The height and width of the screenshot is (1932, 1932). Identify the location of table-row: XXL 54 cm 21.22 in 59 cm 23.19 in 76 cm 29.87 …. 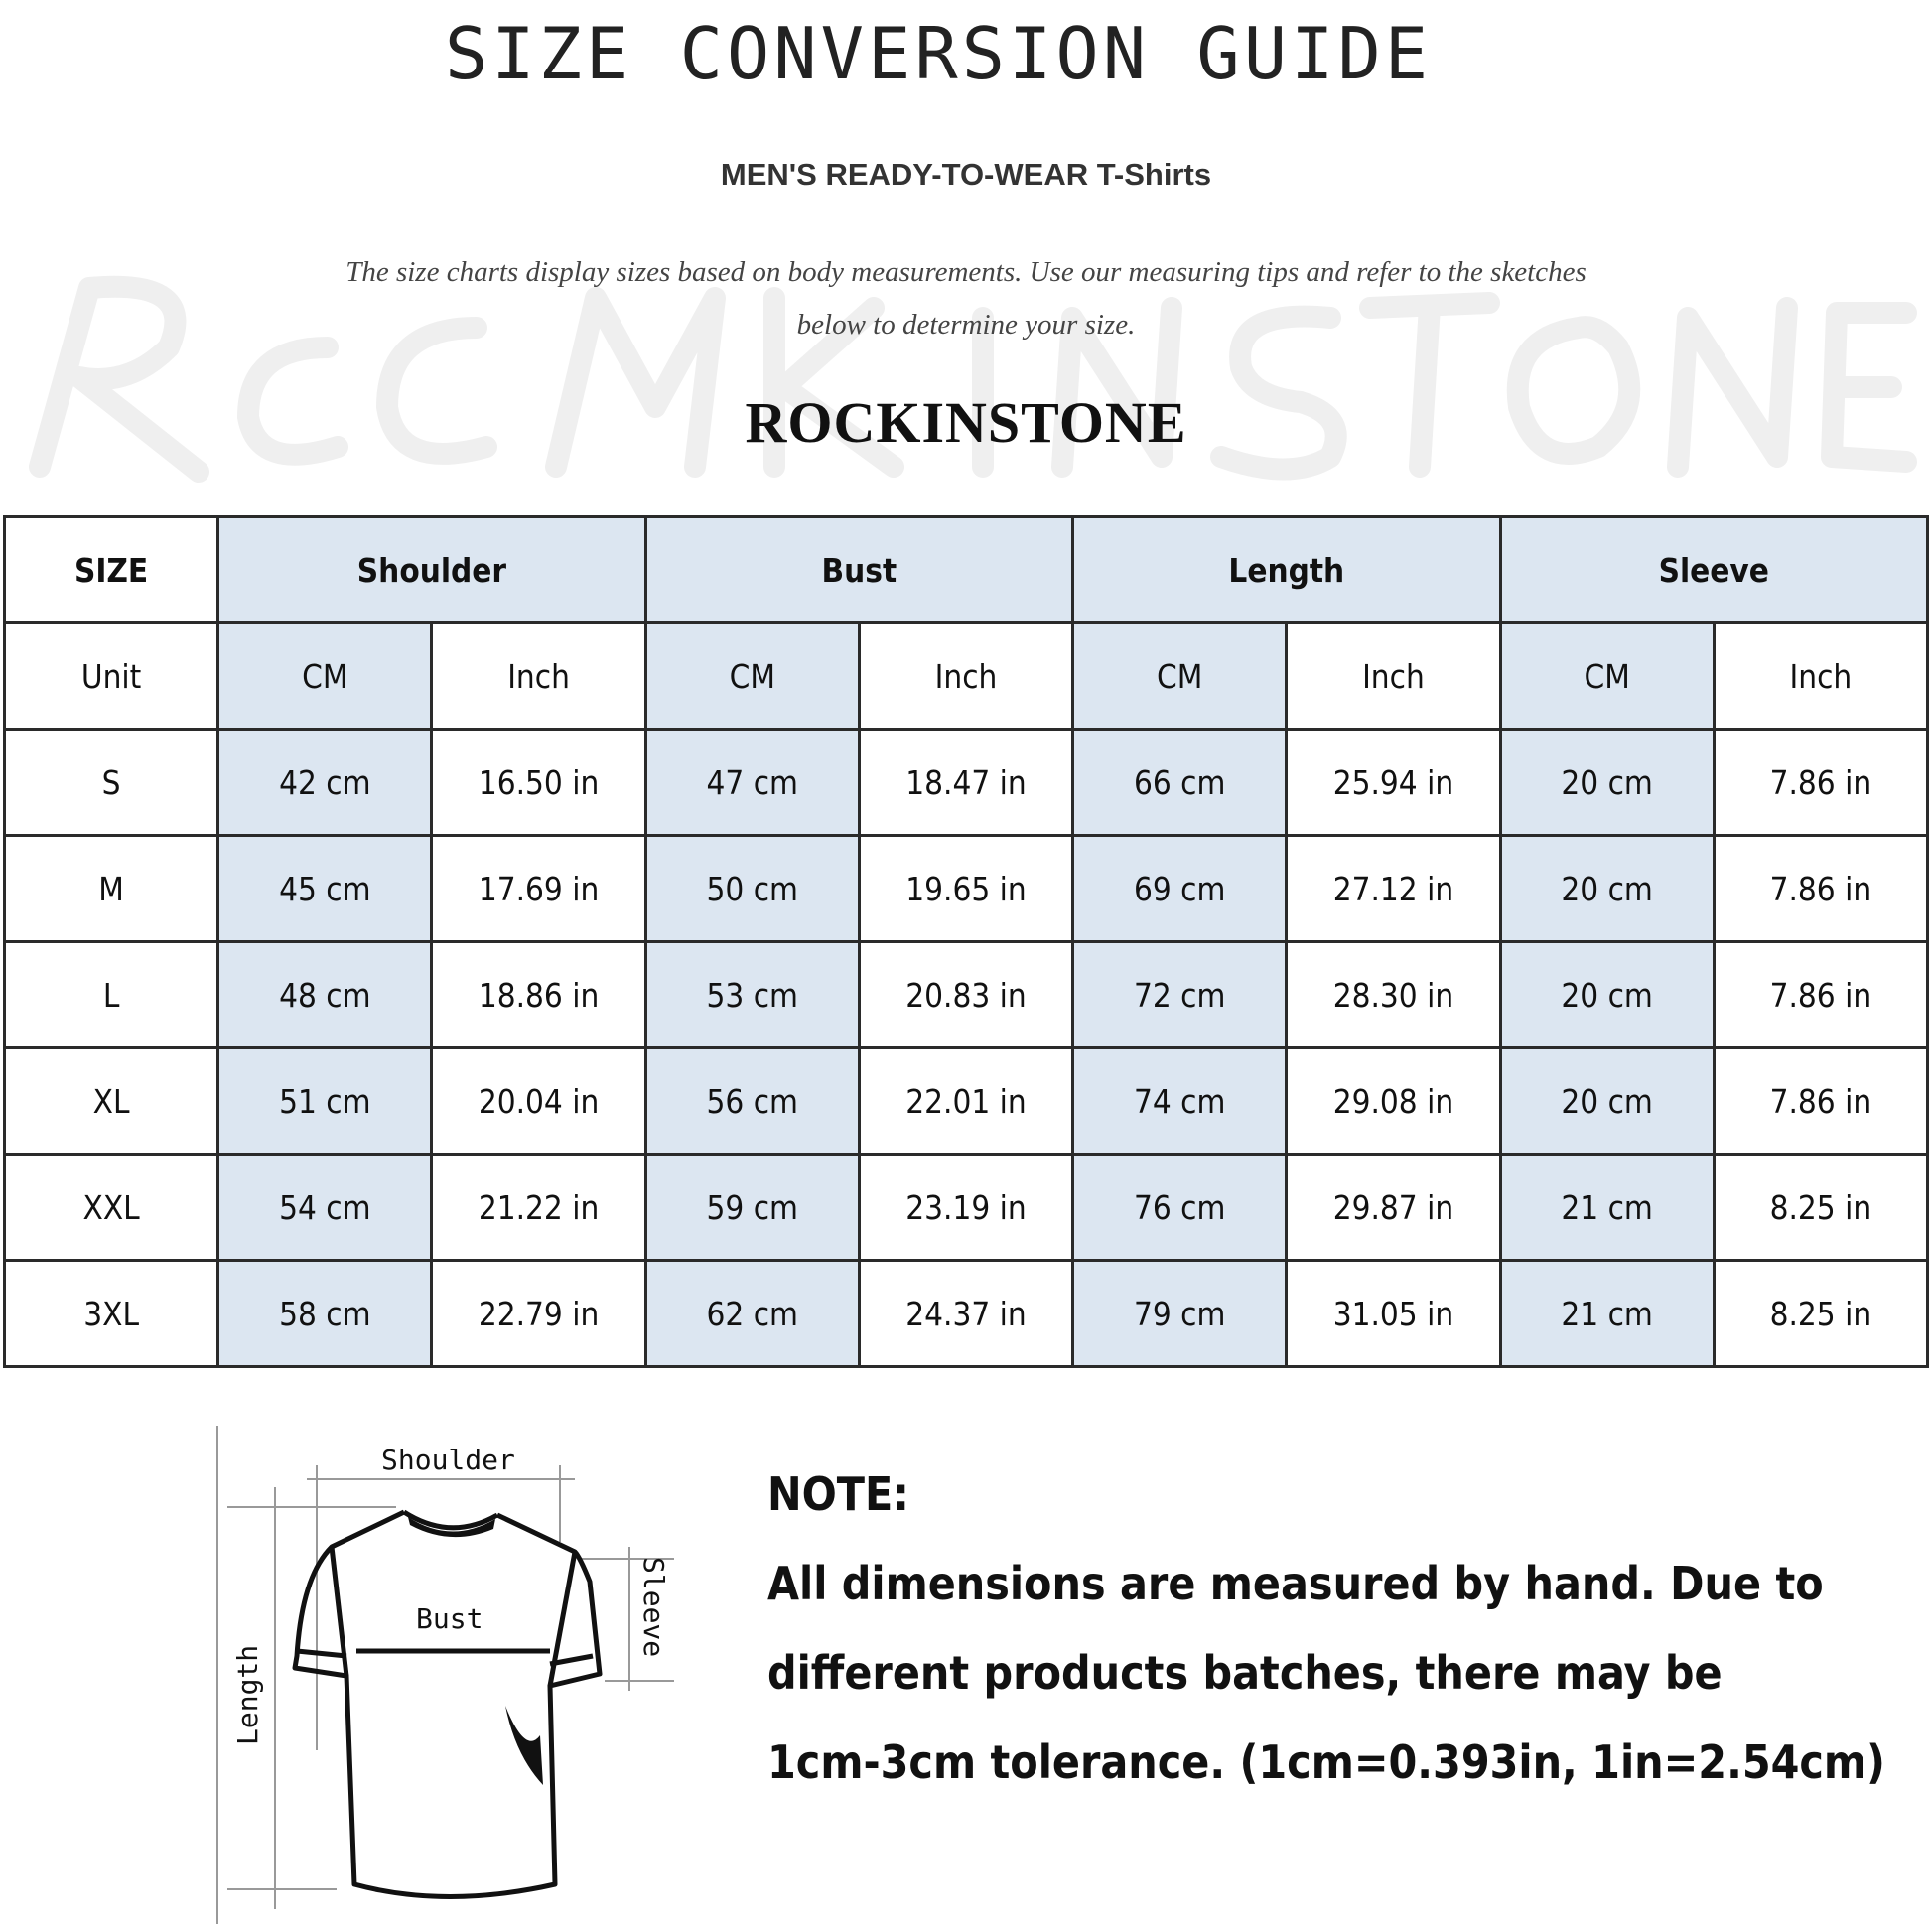
(966, 1207).